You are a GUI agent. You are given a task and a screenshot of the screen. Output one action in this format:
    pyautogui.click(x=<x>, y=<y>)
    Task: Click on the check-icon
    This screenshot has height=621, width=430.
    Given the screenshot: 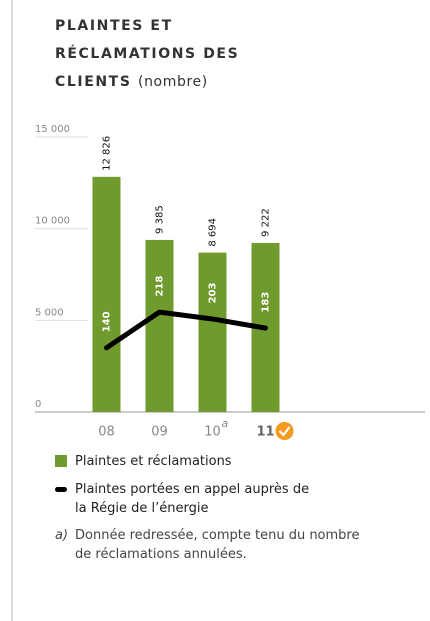 What is the action you would take?
    pyautogui.click(x=284, y=431)
    